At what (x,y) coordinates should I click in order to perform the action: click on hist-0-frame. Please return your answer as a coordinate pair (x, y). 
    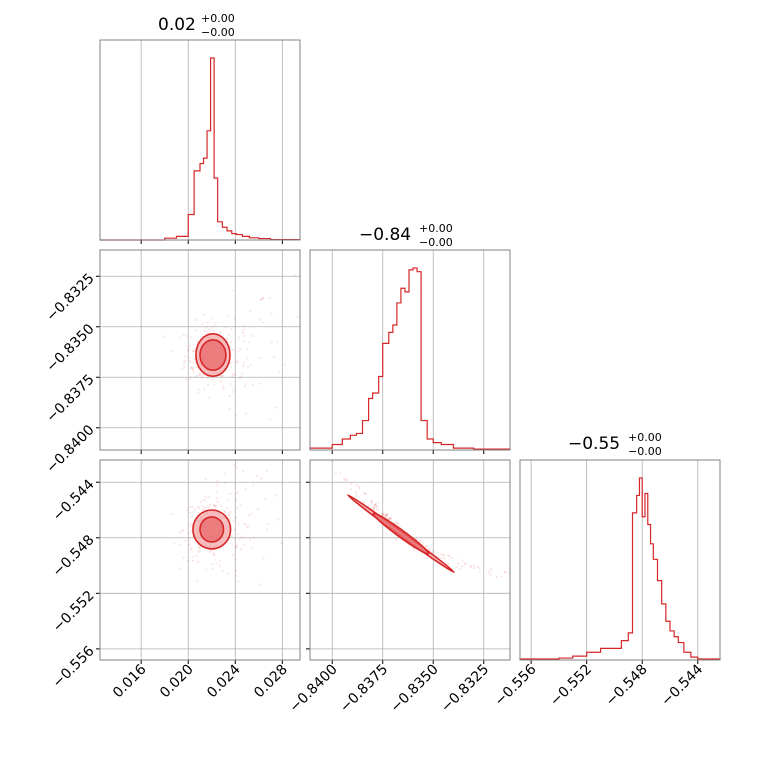
    Looking at the image, I should click on (200, 140).